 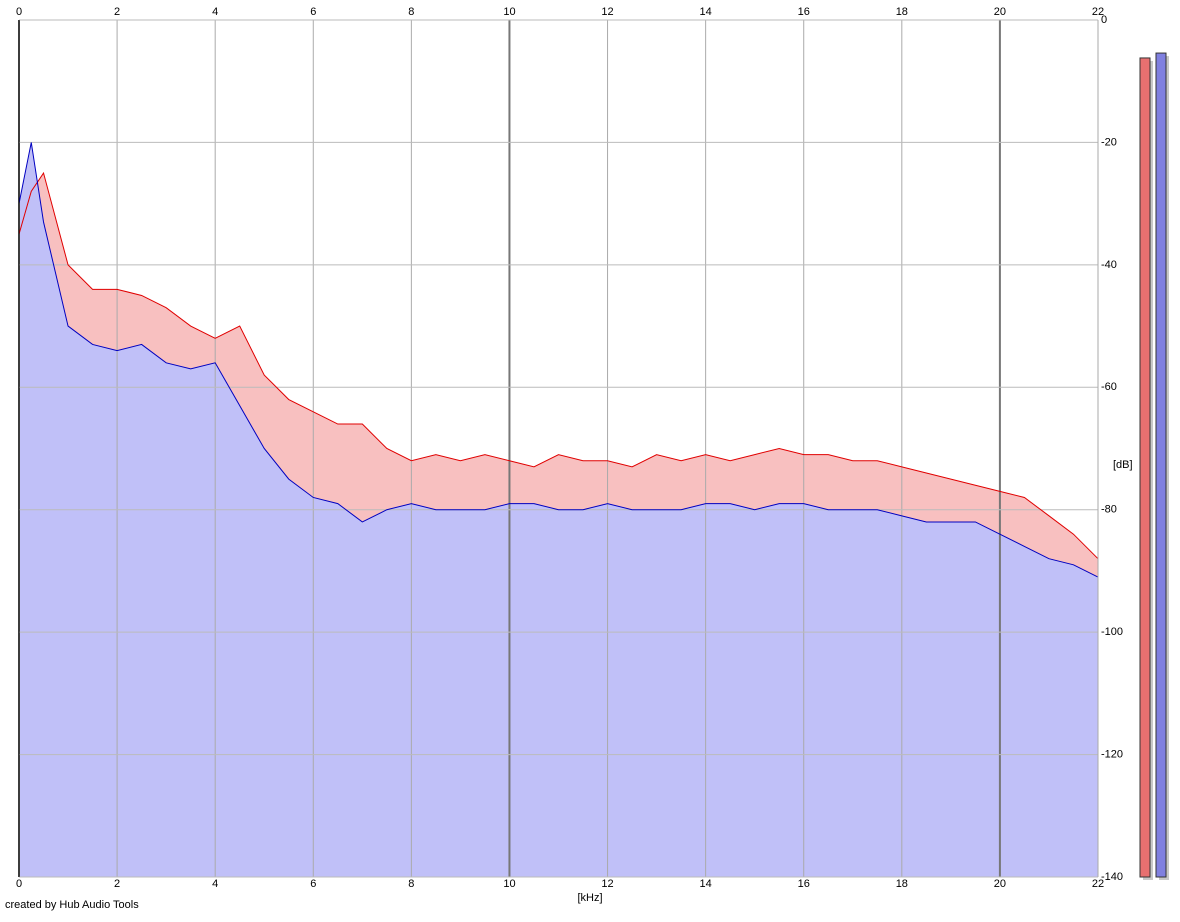 I want to click on y-tick-label: -80, so click(x=1109, y=510).